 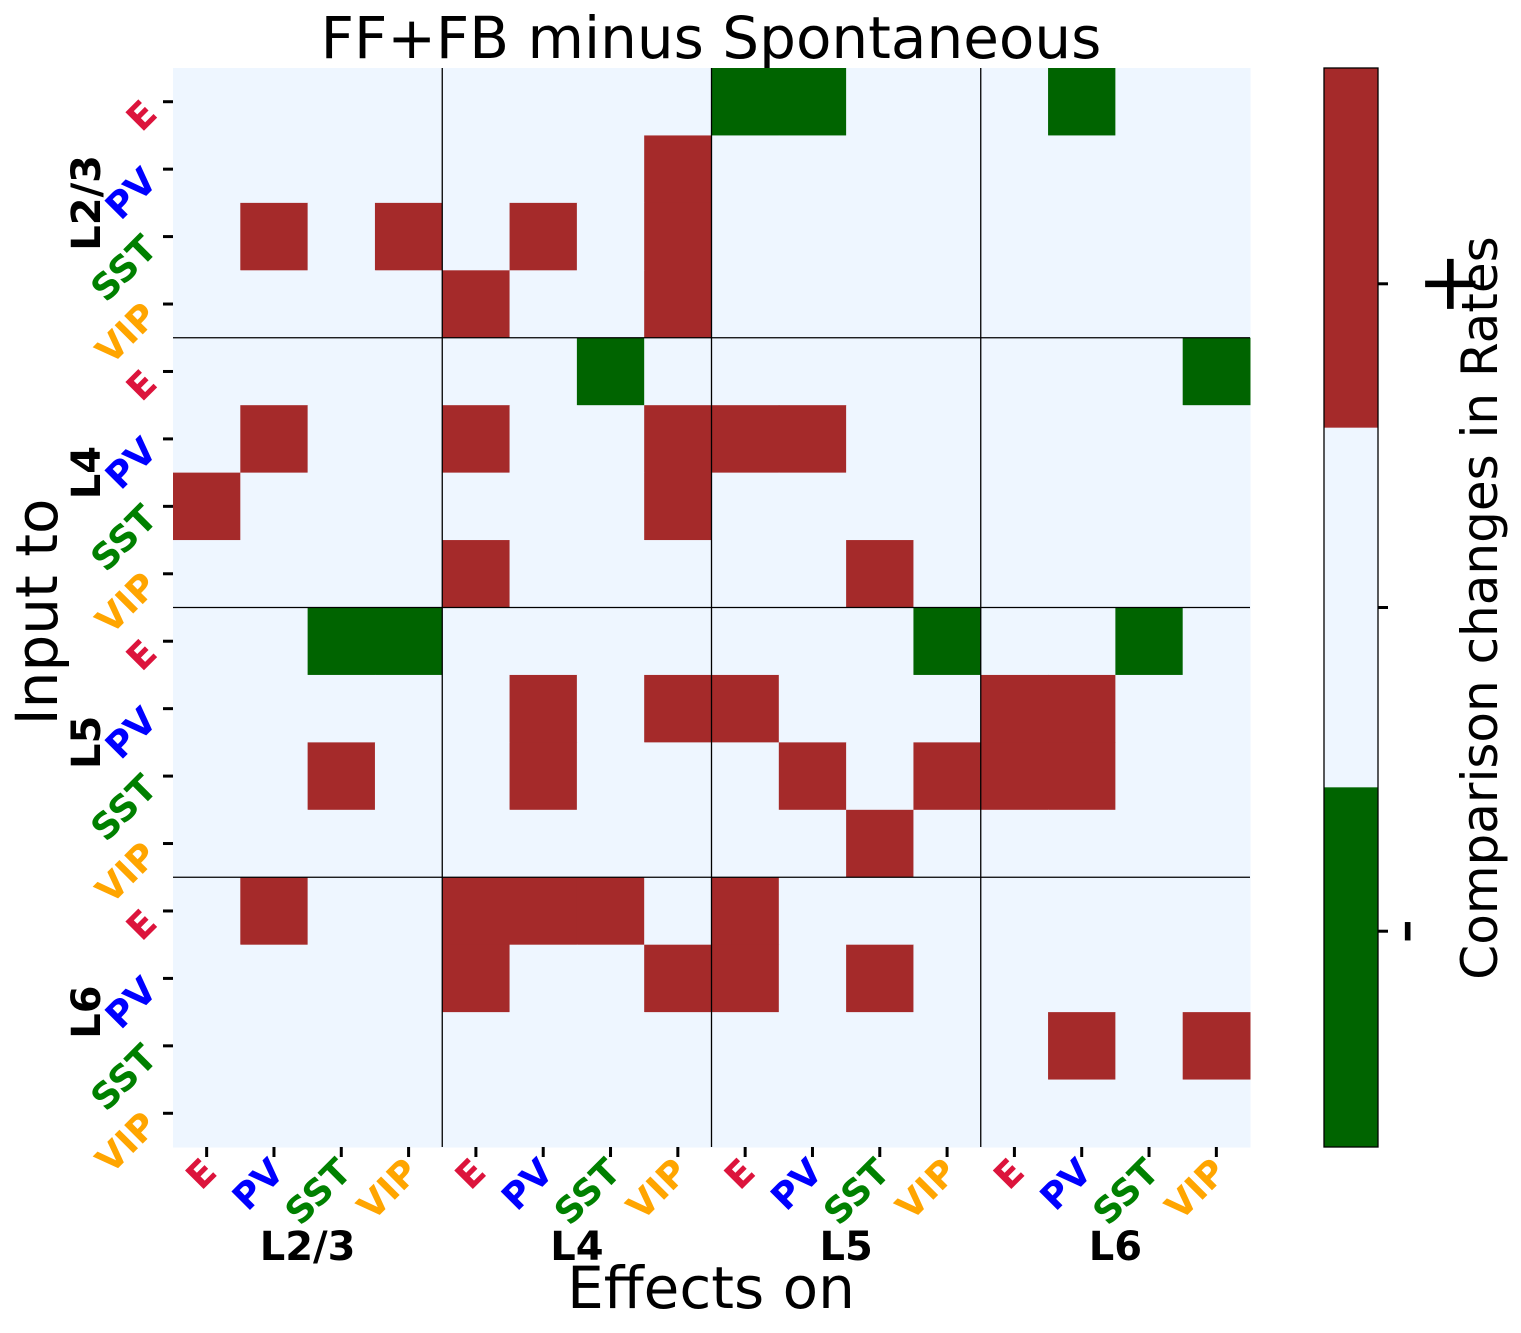 What do you see at coordinates (711, 1288) in the screenshot?
I see `x-axis-label: Effects on` at bounding box center [711, 1288].